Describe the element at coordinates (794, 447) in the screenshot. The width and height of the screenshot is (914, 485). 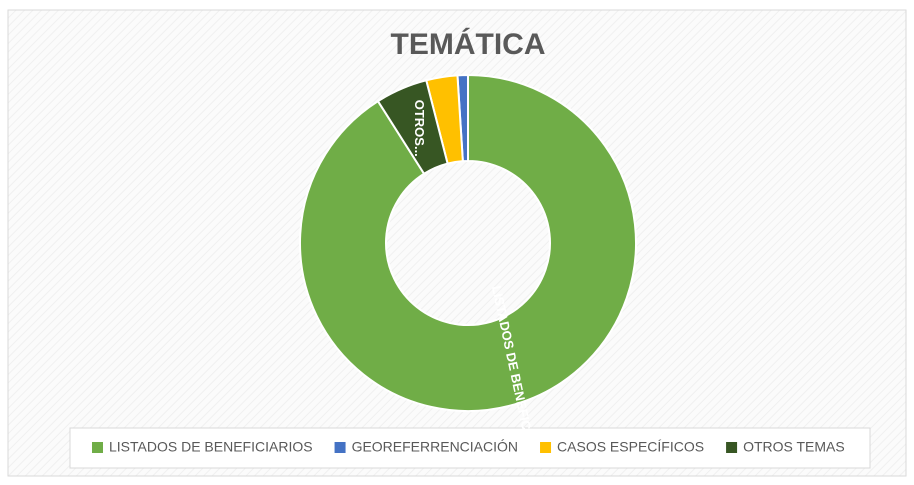
I see `legend-label: OTROS TEMAS` at that location.